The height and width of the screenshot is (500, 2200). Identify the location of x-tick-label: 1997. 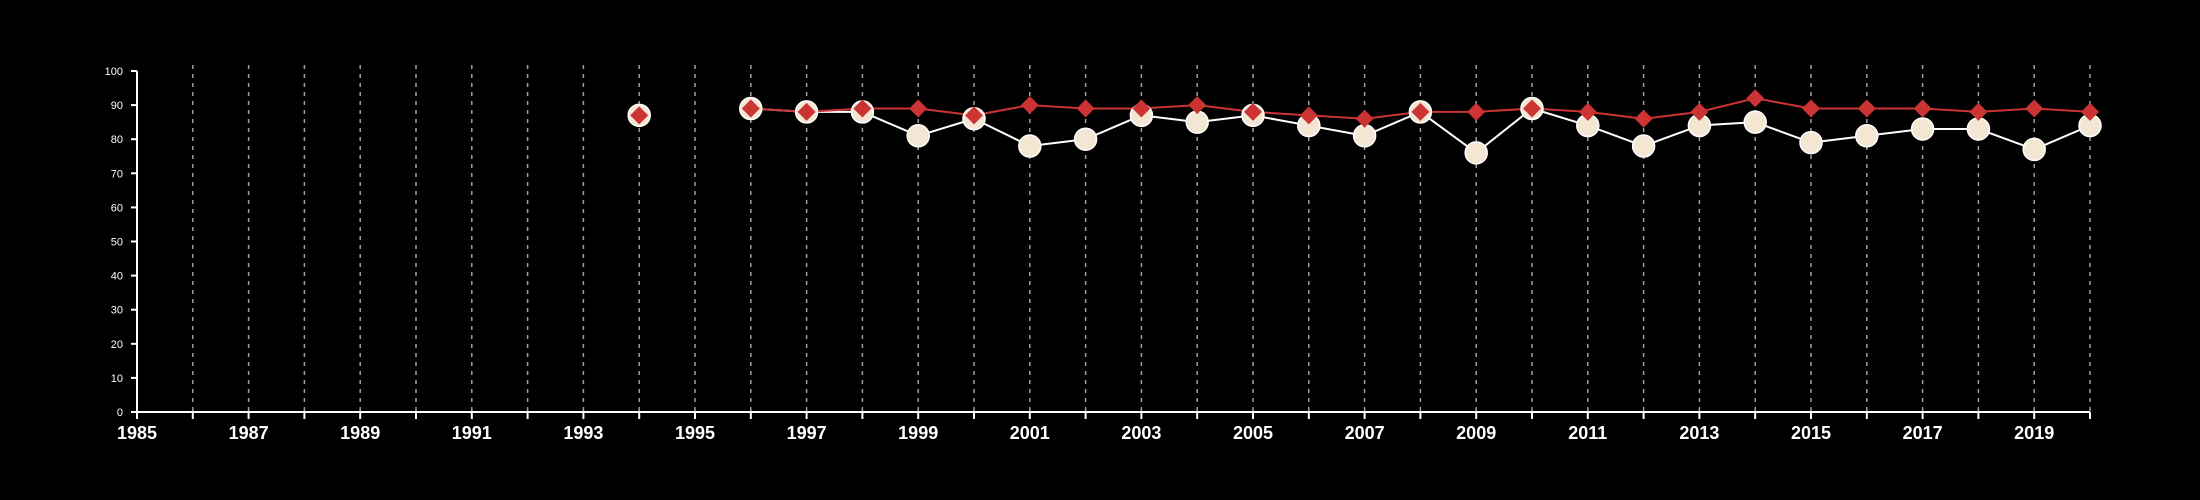
(807, 433).